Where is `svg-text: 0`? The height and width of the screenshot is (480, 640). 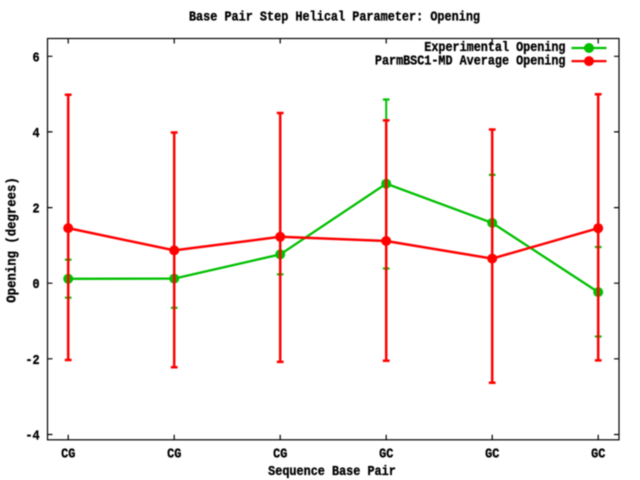 svg-text: 0 is located at coordinates (36, 285).